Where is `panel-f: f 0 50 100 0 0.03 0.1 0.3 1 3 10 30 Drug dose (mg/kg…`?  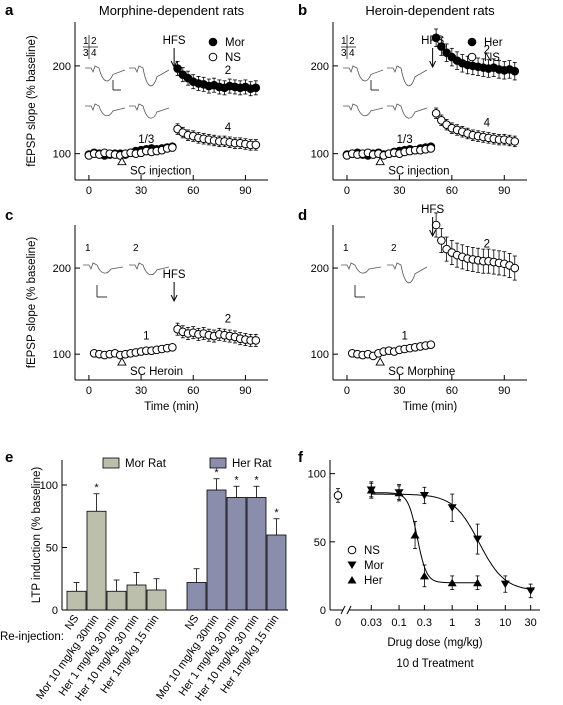
panel-f: f 0 50 100 0 0.03 0.1 0.3 1 3 10 30 Drug dose (mg/kg… is located at coordinates (419, 559).